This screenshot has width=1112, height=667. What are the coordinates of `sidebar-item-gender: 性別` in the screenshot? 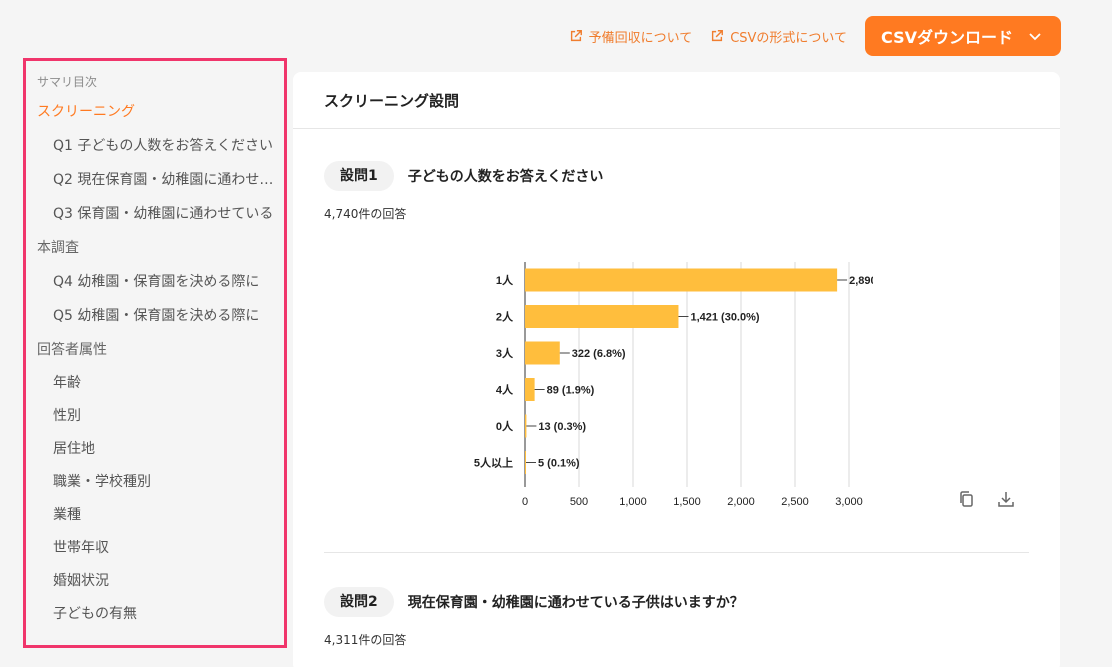 It's located at (67, 416).